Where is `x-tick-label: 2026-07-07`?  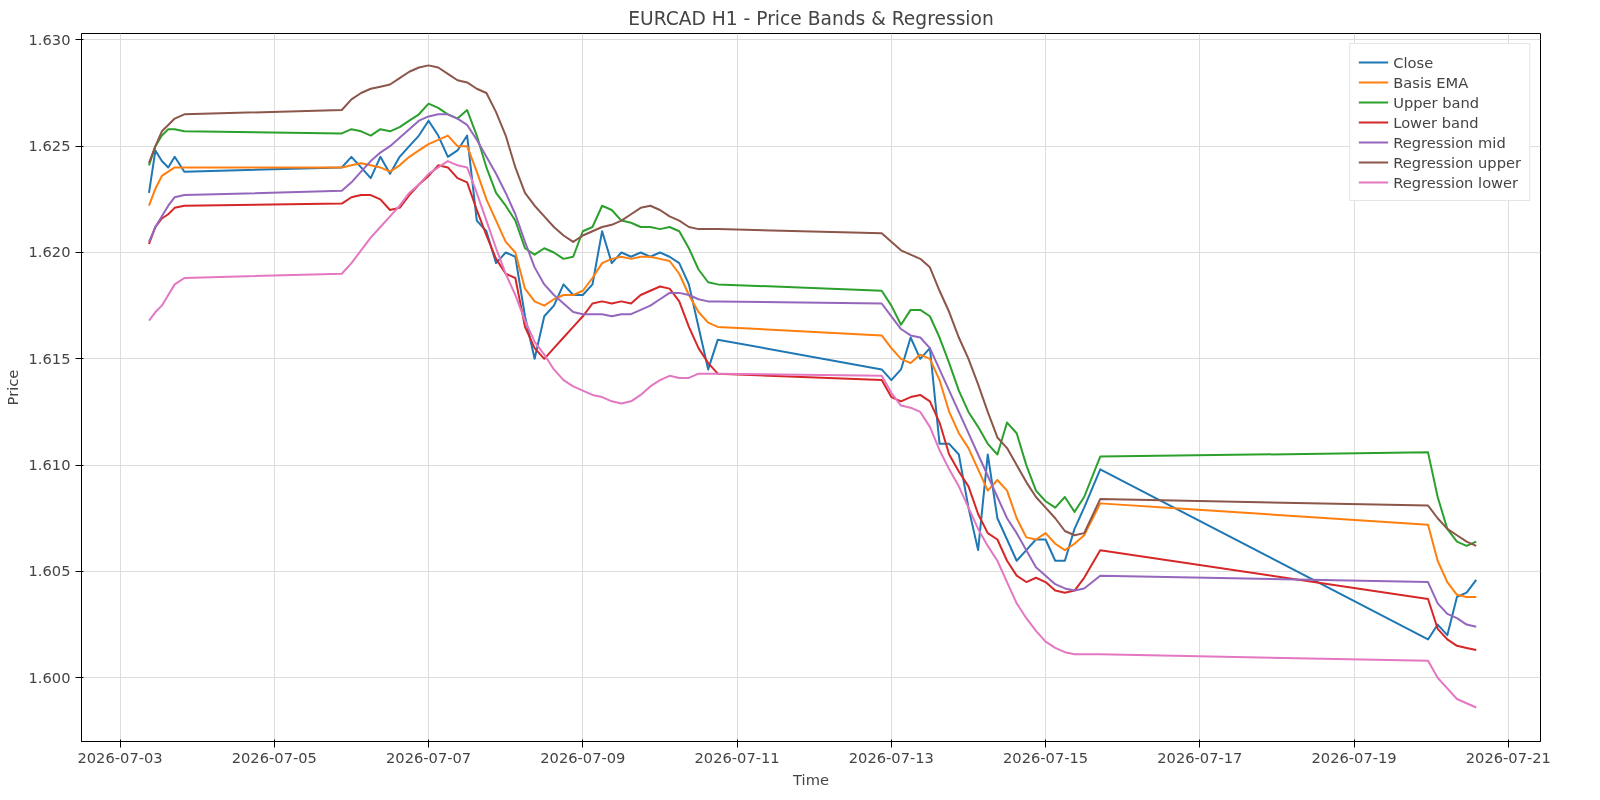
x-tick-label: 2026-07-07 is located at coordinates (428, 757).